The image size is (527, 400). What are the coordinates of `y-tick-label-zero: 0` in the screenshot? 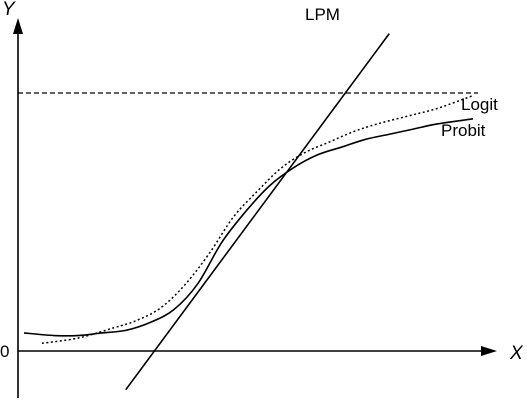 It's located at (4, 351).